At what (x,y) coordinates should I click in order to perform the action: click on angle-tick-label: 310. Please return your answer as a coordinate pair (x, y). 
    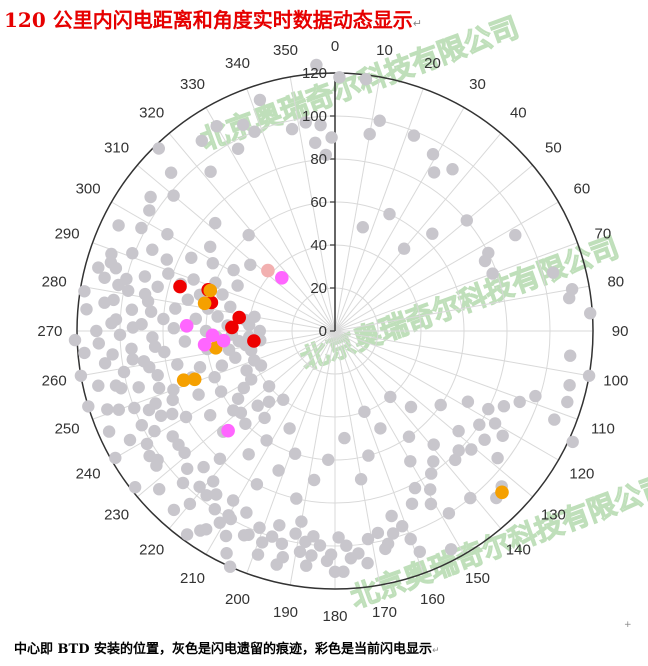
    Looking at the image, I should click on (116, 148).